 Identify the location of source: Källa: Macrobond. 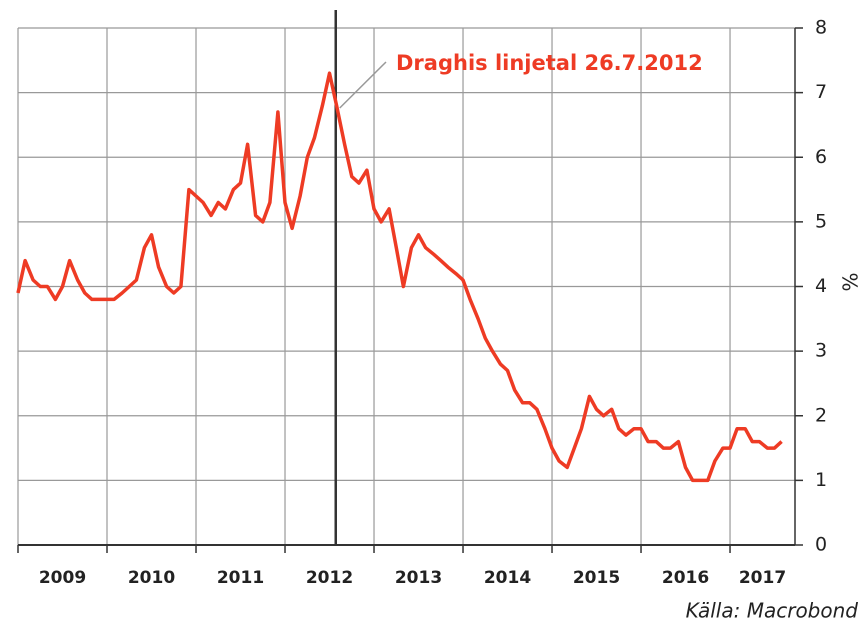
(772, 611).